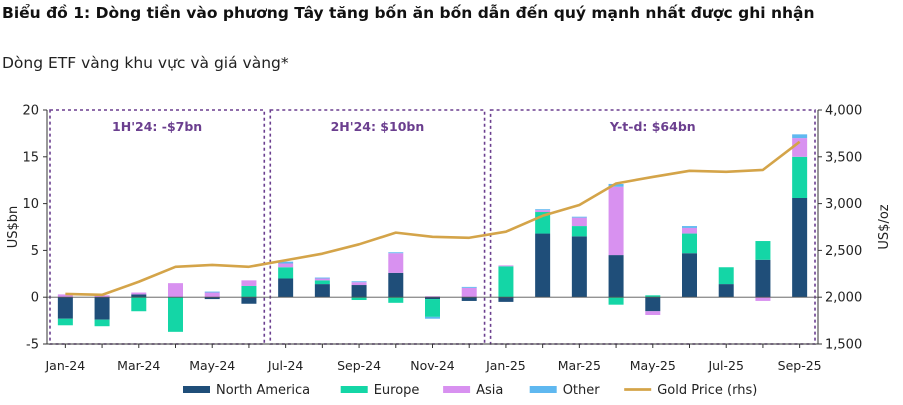 This screenshot has height=405, width=903. I want to click on x-tick-label: Sep-24, so click(359, 365).